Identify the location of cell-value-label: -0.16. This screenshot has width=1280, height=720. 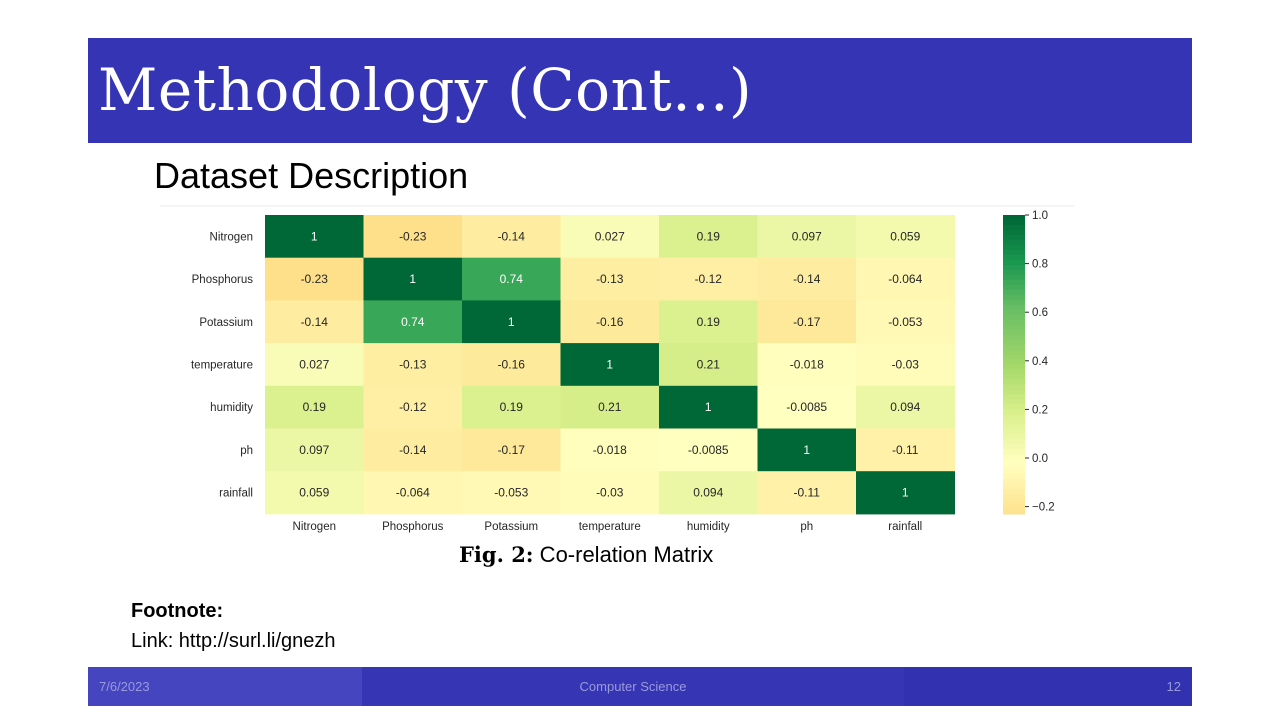
(610, 322).